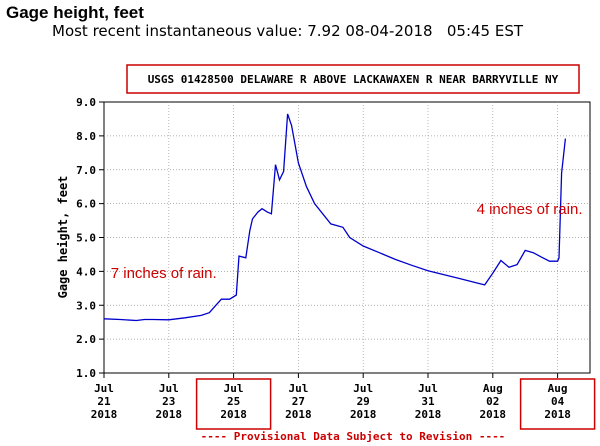 The width and height of the screenshot is (600, 446). Describe the element at coordinates (298, 401) in the screenshot. I see `x-tick-label: 27` at that location.